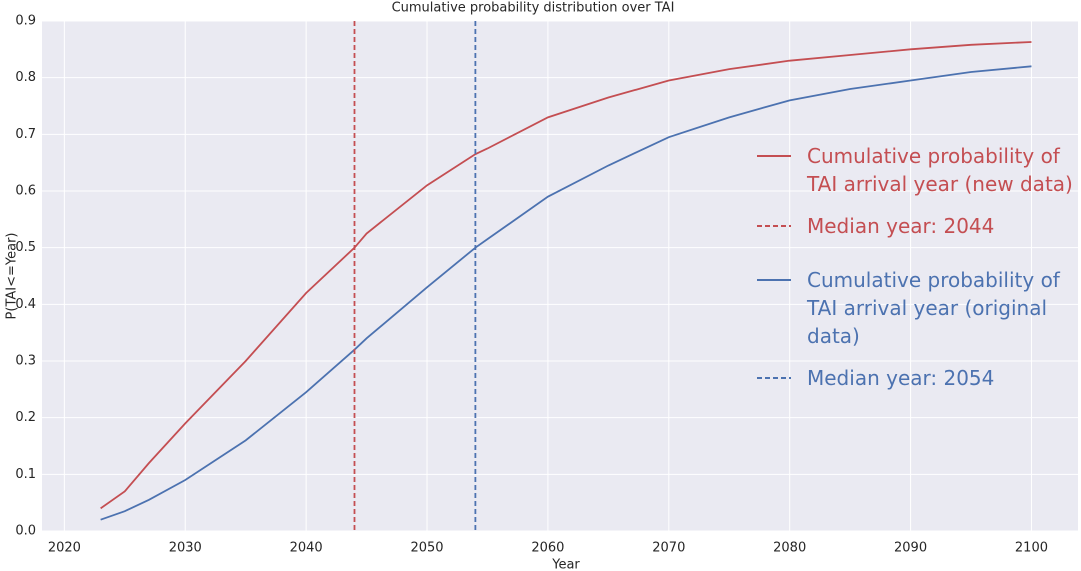 The image size is (1081, 571). Describe the element at coordinates (426, 548) in the screenshot. I see `x-tick-label: 2050` at that location.